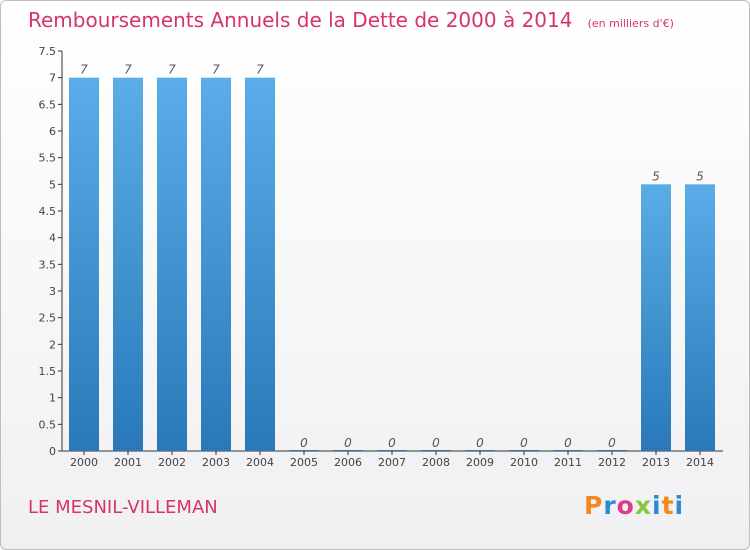 This screenshot has width=750, height=550. Describe the element at coordinates (172, 462) in the screenshot. I see `x-tick-label: 2002` at that location.